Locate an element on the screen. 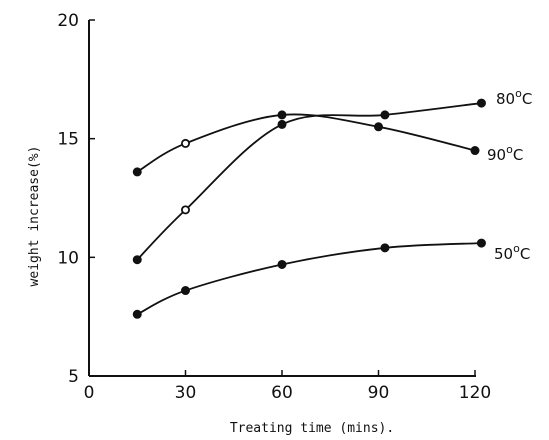 The height and width of the screenshot is (440, 549). labels-group: 80oC 90oC 50oC is located at coordinates (509, 175).